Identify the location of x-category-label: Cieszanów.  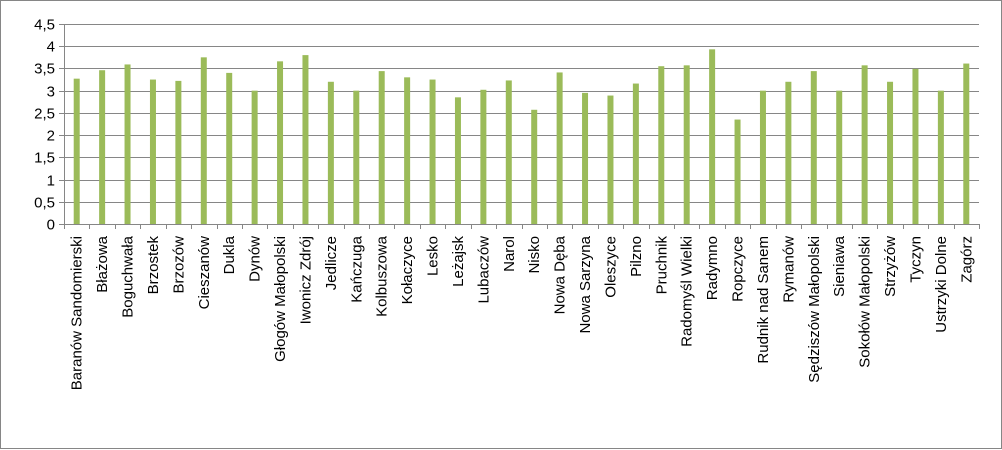
(204, 273).